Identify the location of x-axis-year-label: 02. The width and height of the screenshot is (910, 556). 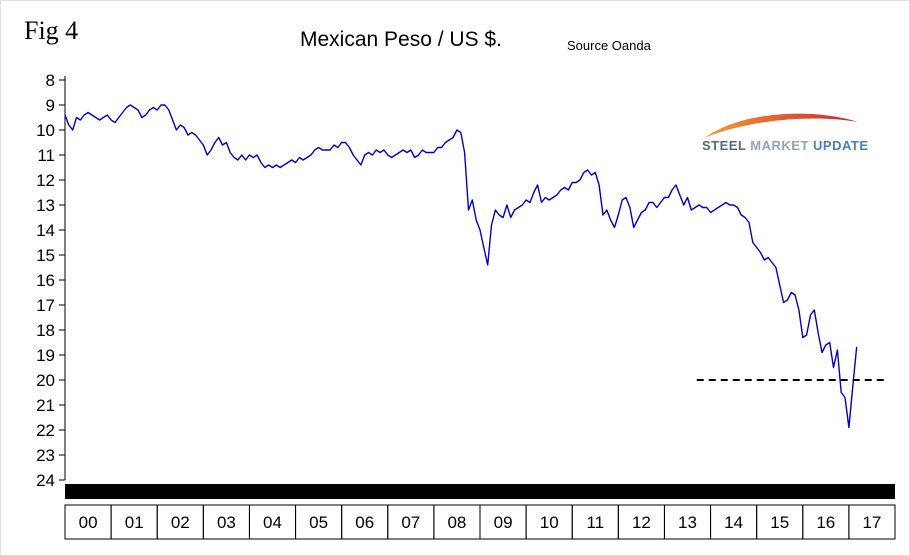
(180, 522).